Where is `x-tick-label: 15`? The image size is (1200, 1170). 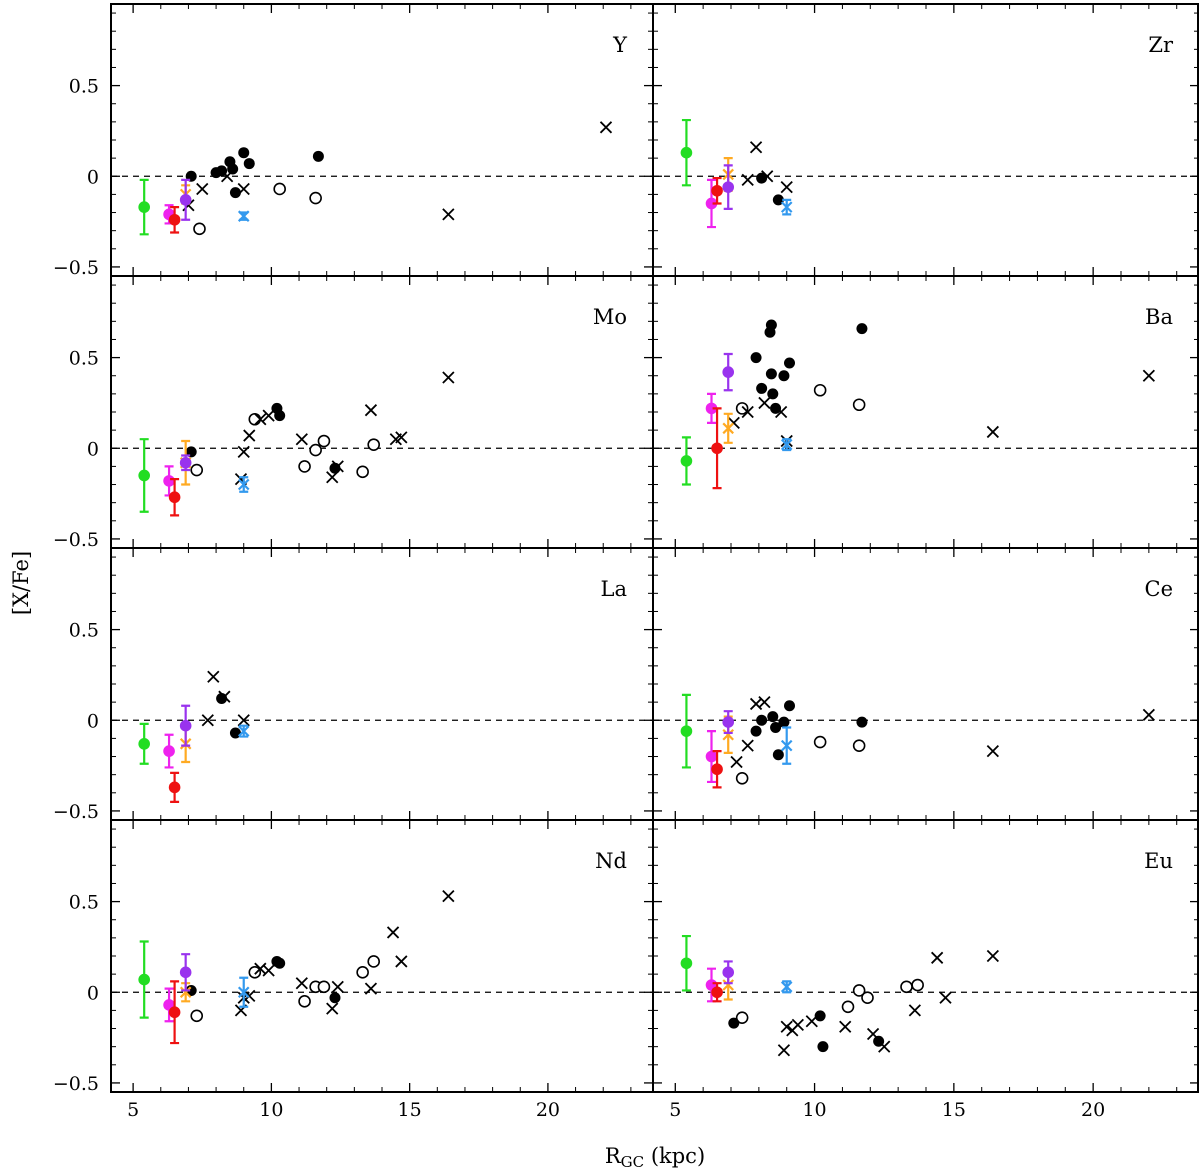
x-tick-label: 15 is located at coordinates (410, 1110).